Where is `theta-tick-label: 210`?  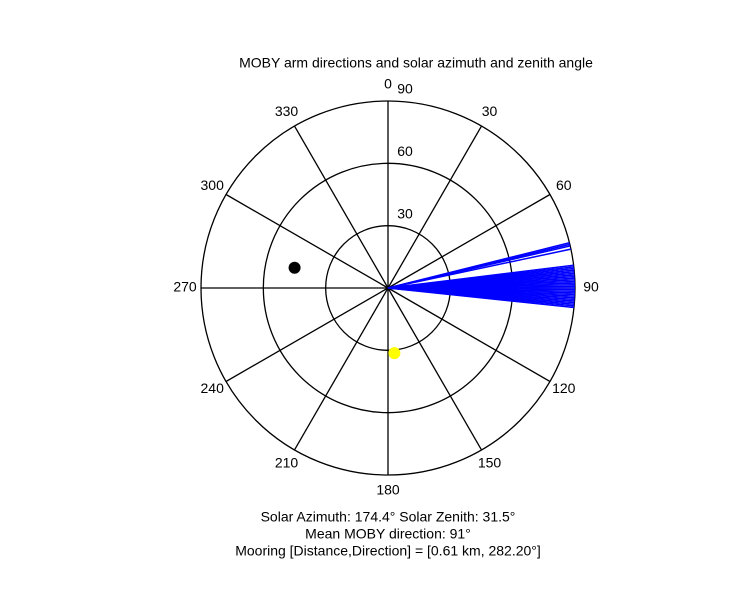
theta-tick-label: 210 is located at coordinates (287, 463).